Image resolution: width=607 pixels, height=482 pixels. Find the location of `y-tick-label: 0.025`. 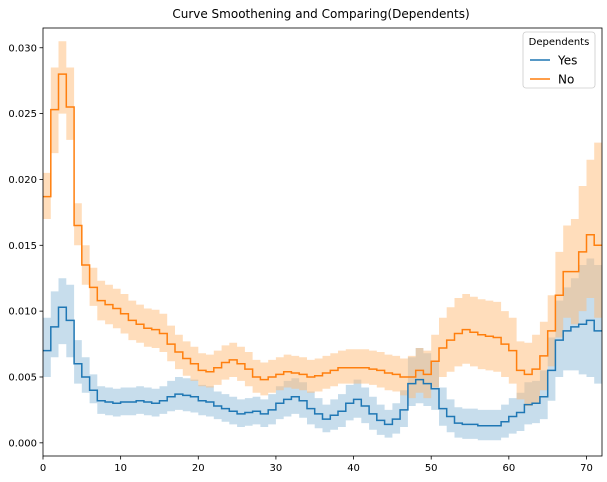

y-tick-label: 0.025 is located at coordinates (22, 114).